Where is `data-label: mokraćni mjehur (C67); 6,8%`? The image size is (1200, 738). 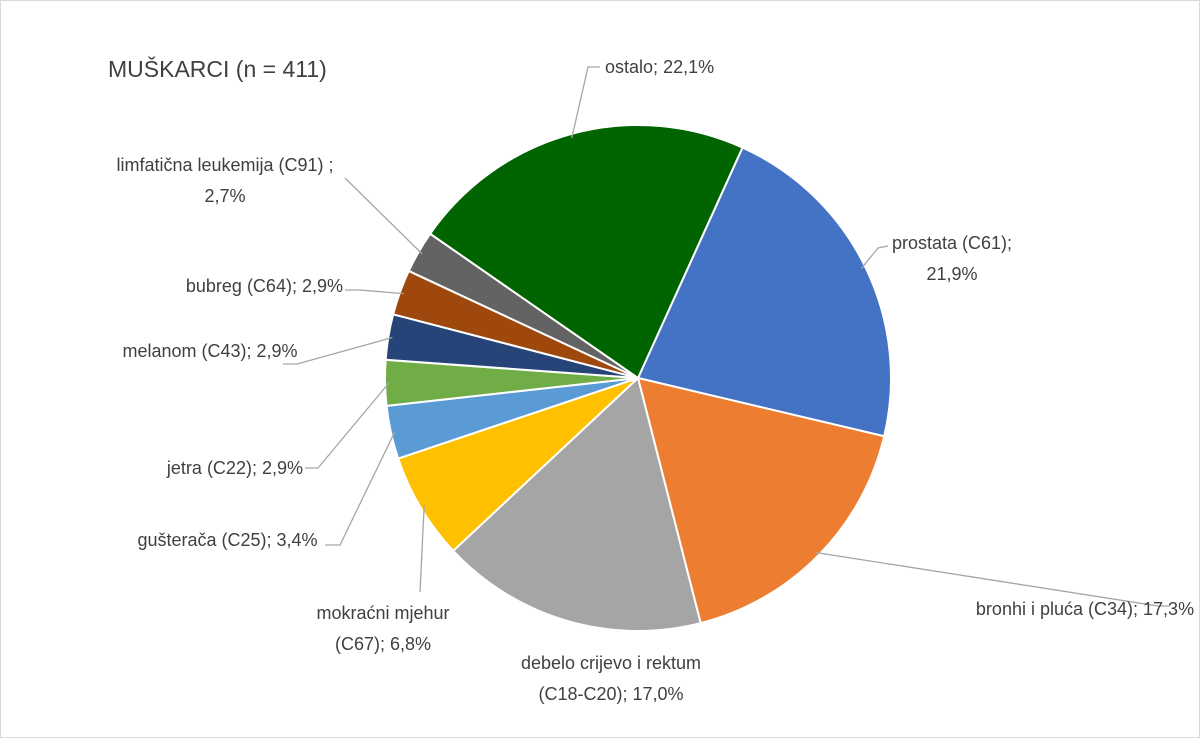
data-label: mokraćni mjehur (C67); 6,8% is located at coordinates (383, 629).